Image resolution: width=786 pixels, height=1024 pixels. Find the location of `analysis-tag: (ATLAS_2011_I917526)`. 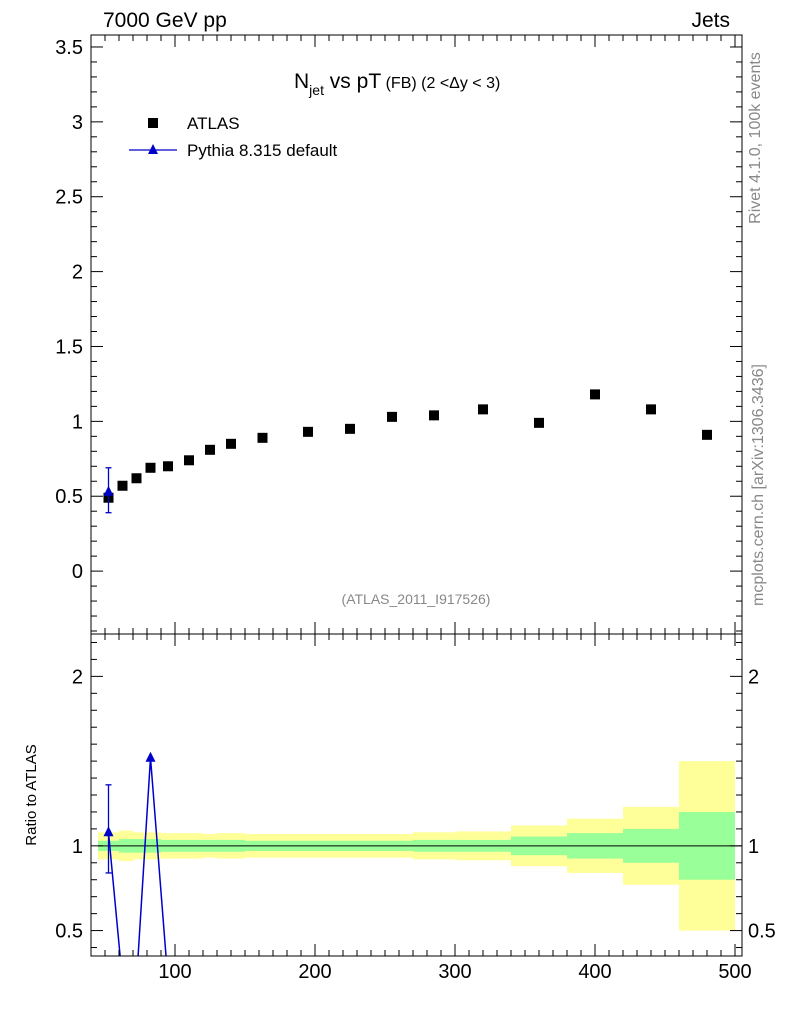

analysis-tag: (ATLAS_2011_I917526) is located at coordinates (416, 599).